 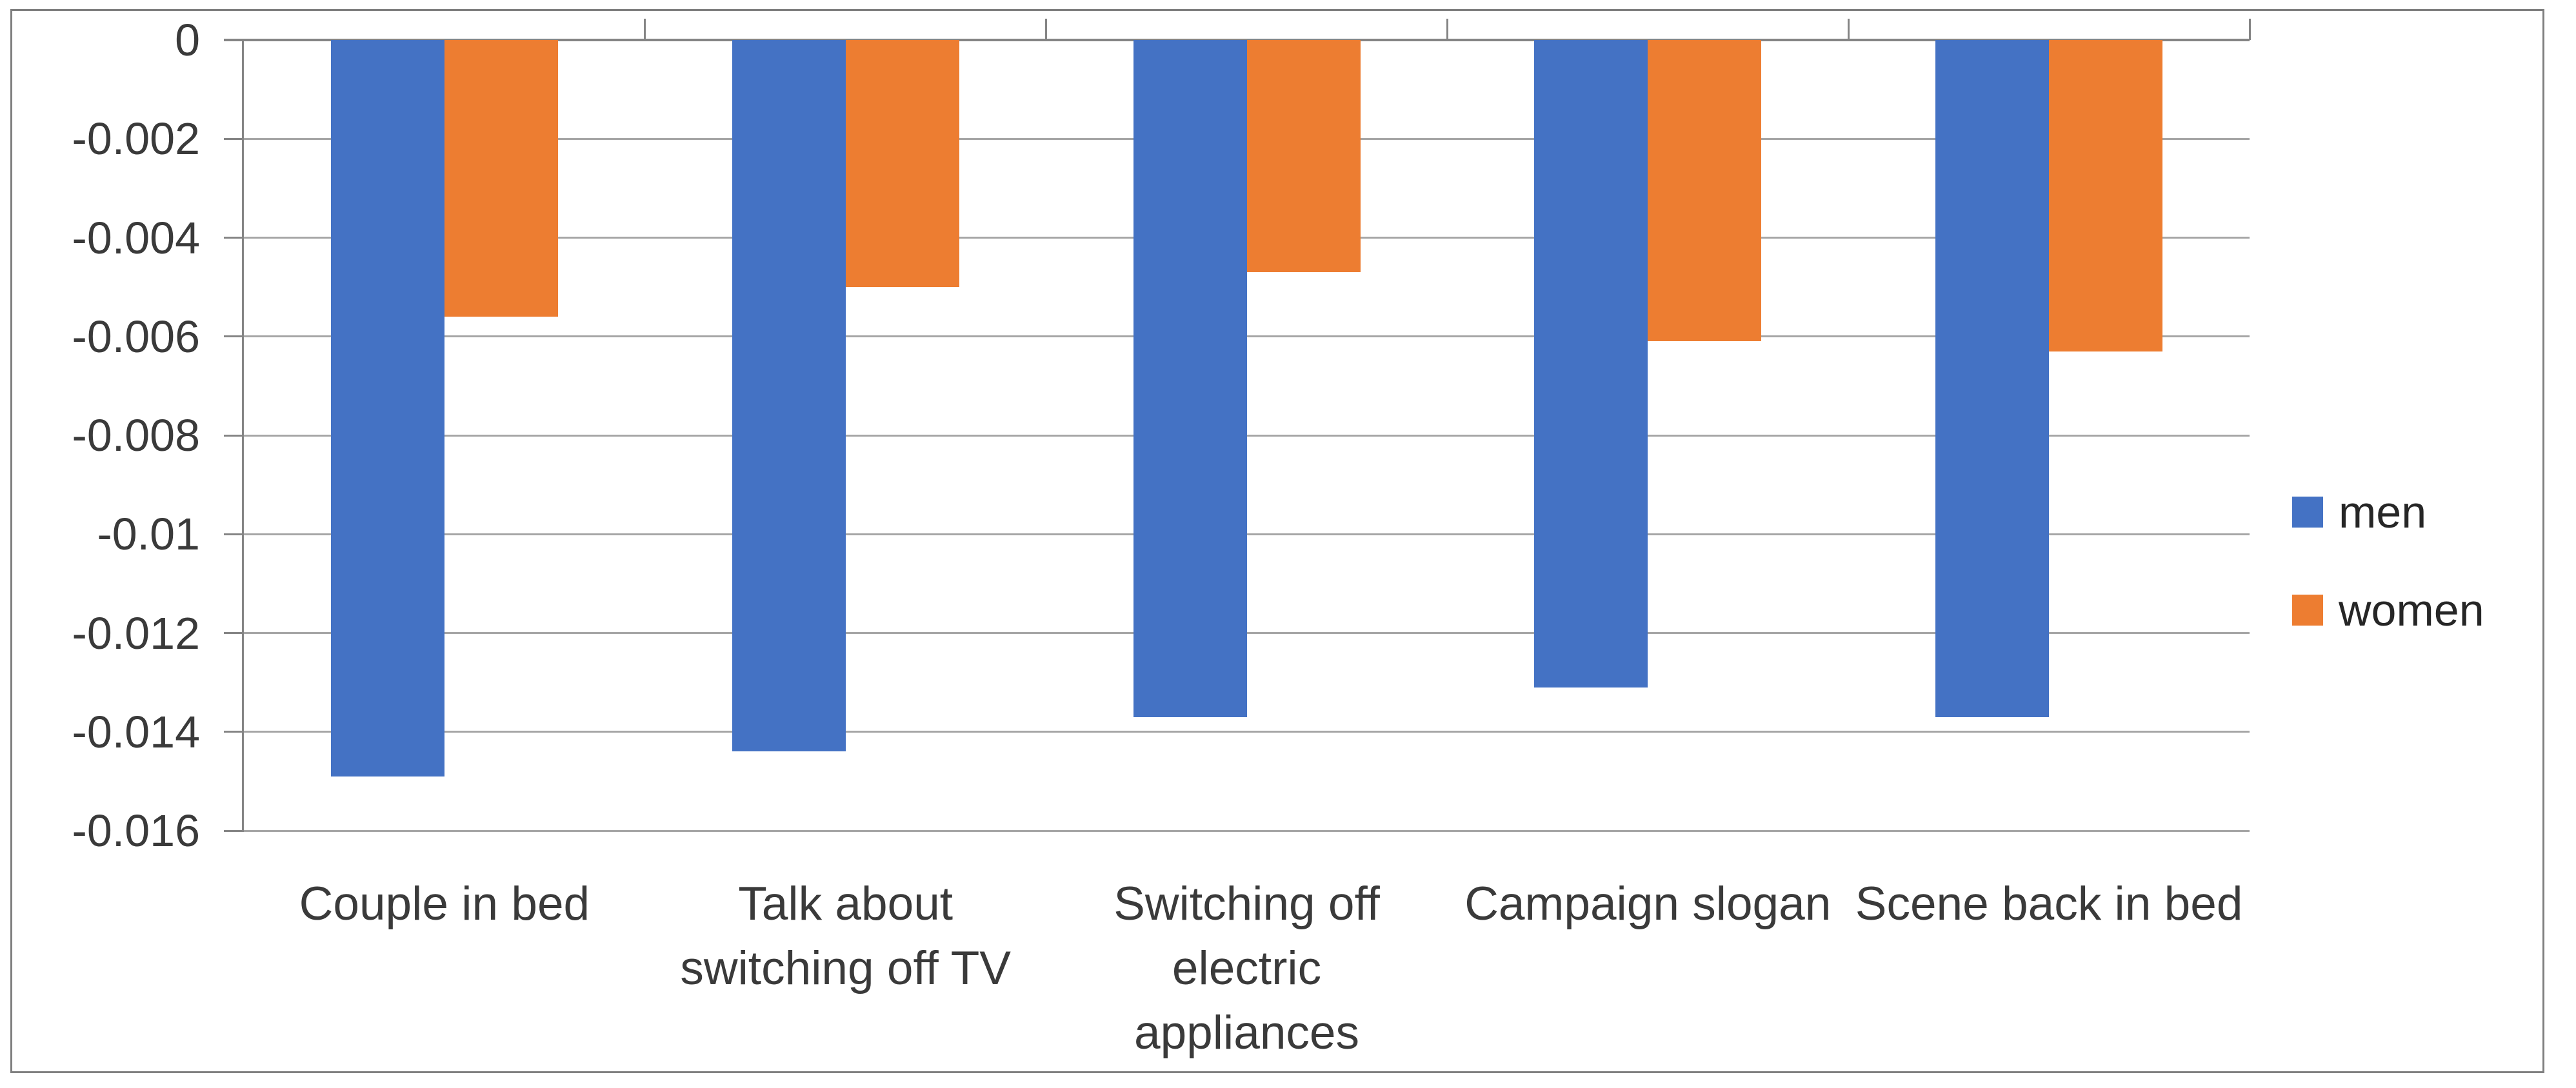 What do you see at coordinates (2383, 512) in the screenshot?
I see `legend-label-men: men` at bounding box center [2383, 512].